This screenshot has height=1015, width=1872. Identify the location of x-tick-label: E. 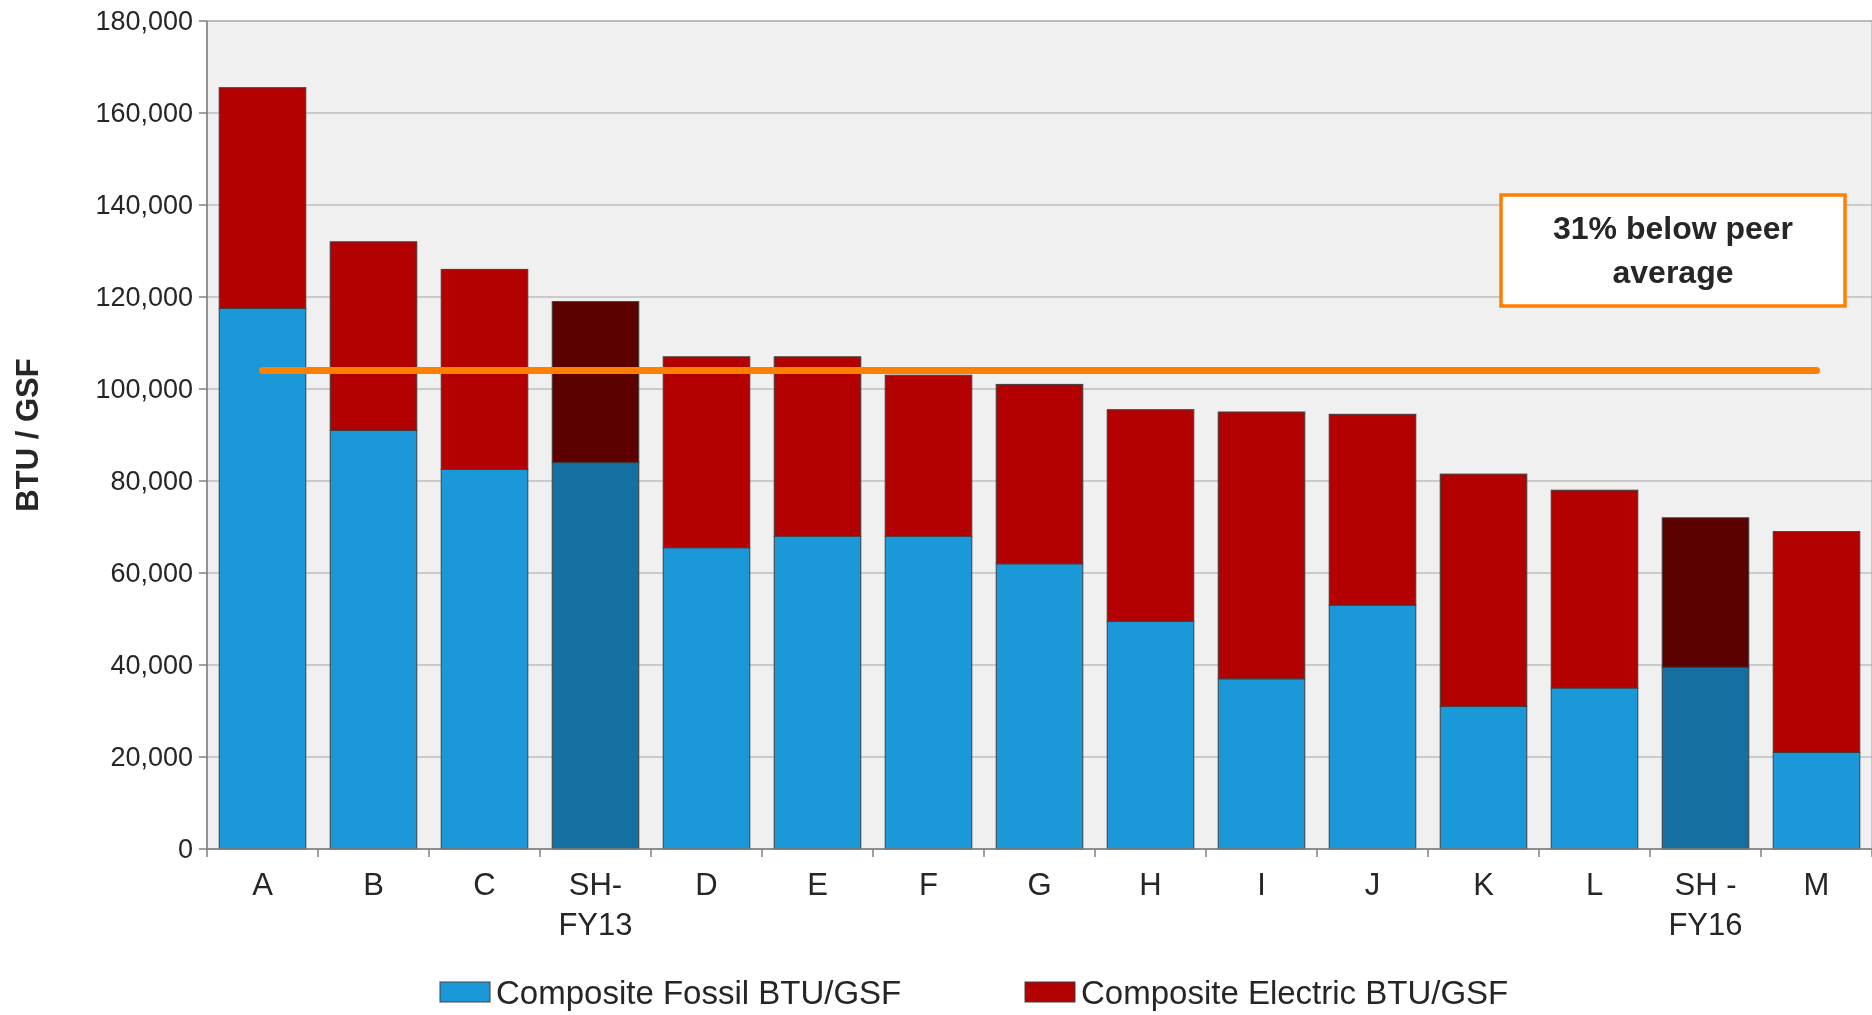
(817, 884).